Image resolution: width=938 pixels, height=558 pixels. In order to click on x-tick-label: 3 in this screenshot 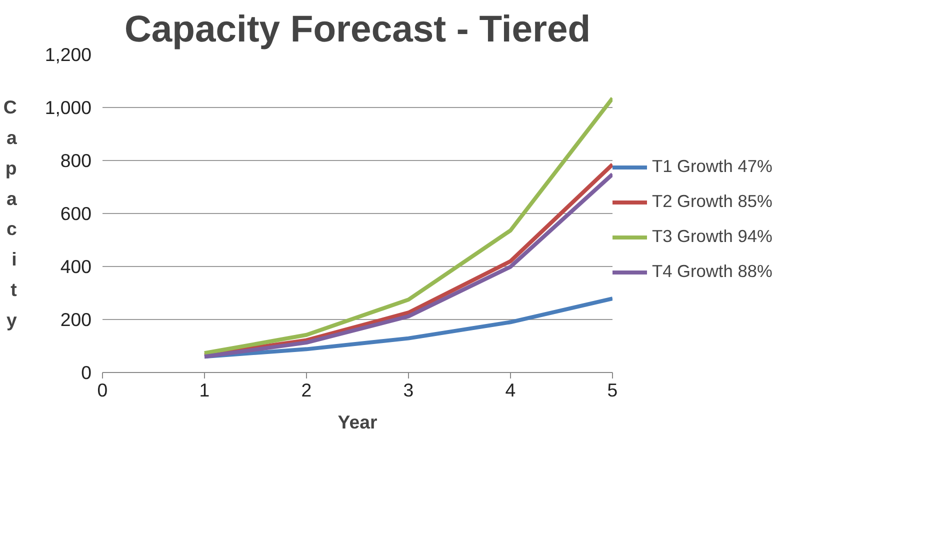, I will do `click(408, 390)`.